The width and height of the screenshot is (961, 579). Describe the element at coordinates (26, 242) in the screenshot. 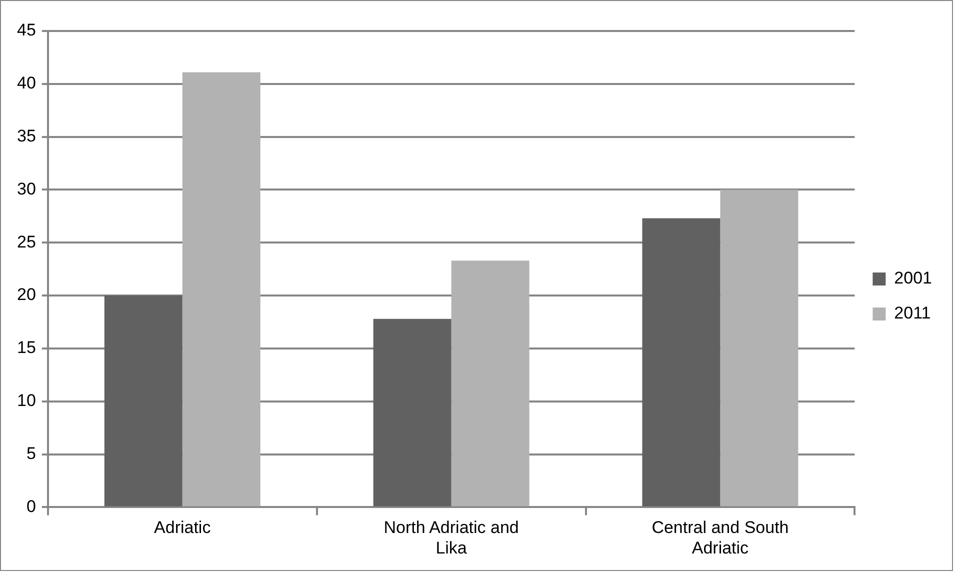

I see `y-tick-label: 25` at that location.